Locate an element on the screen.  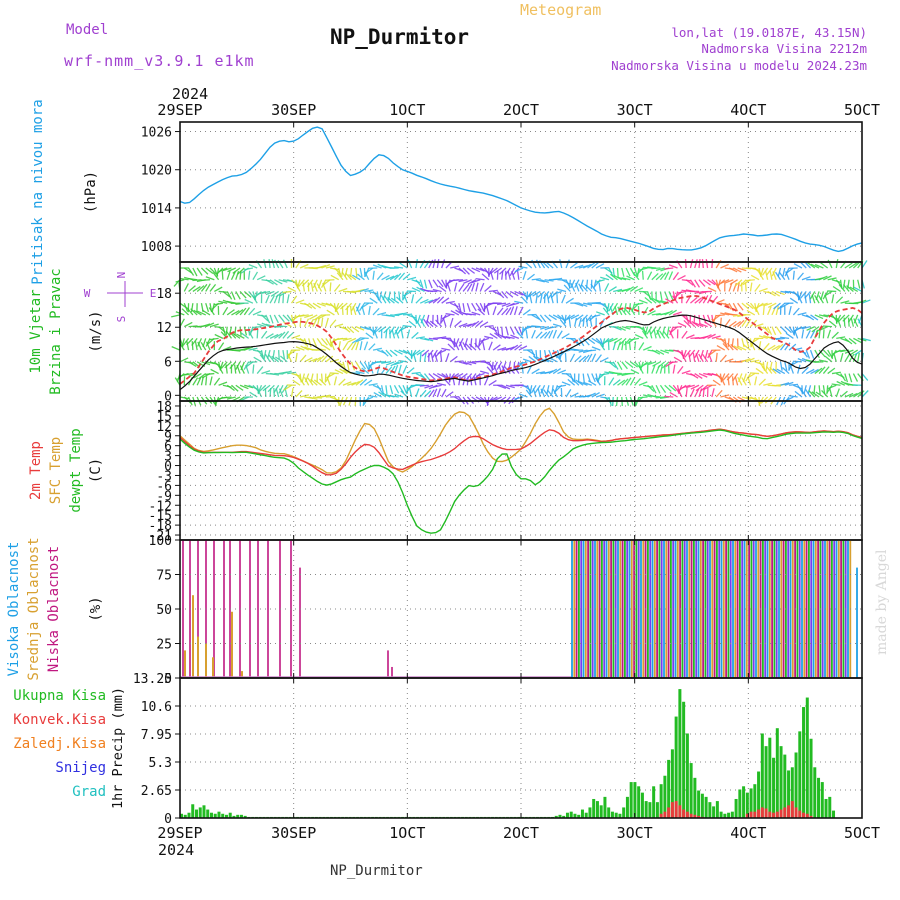
credit-label: made by Angel is located at coordinates (882, 602).